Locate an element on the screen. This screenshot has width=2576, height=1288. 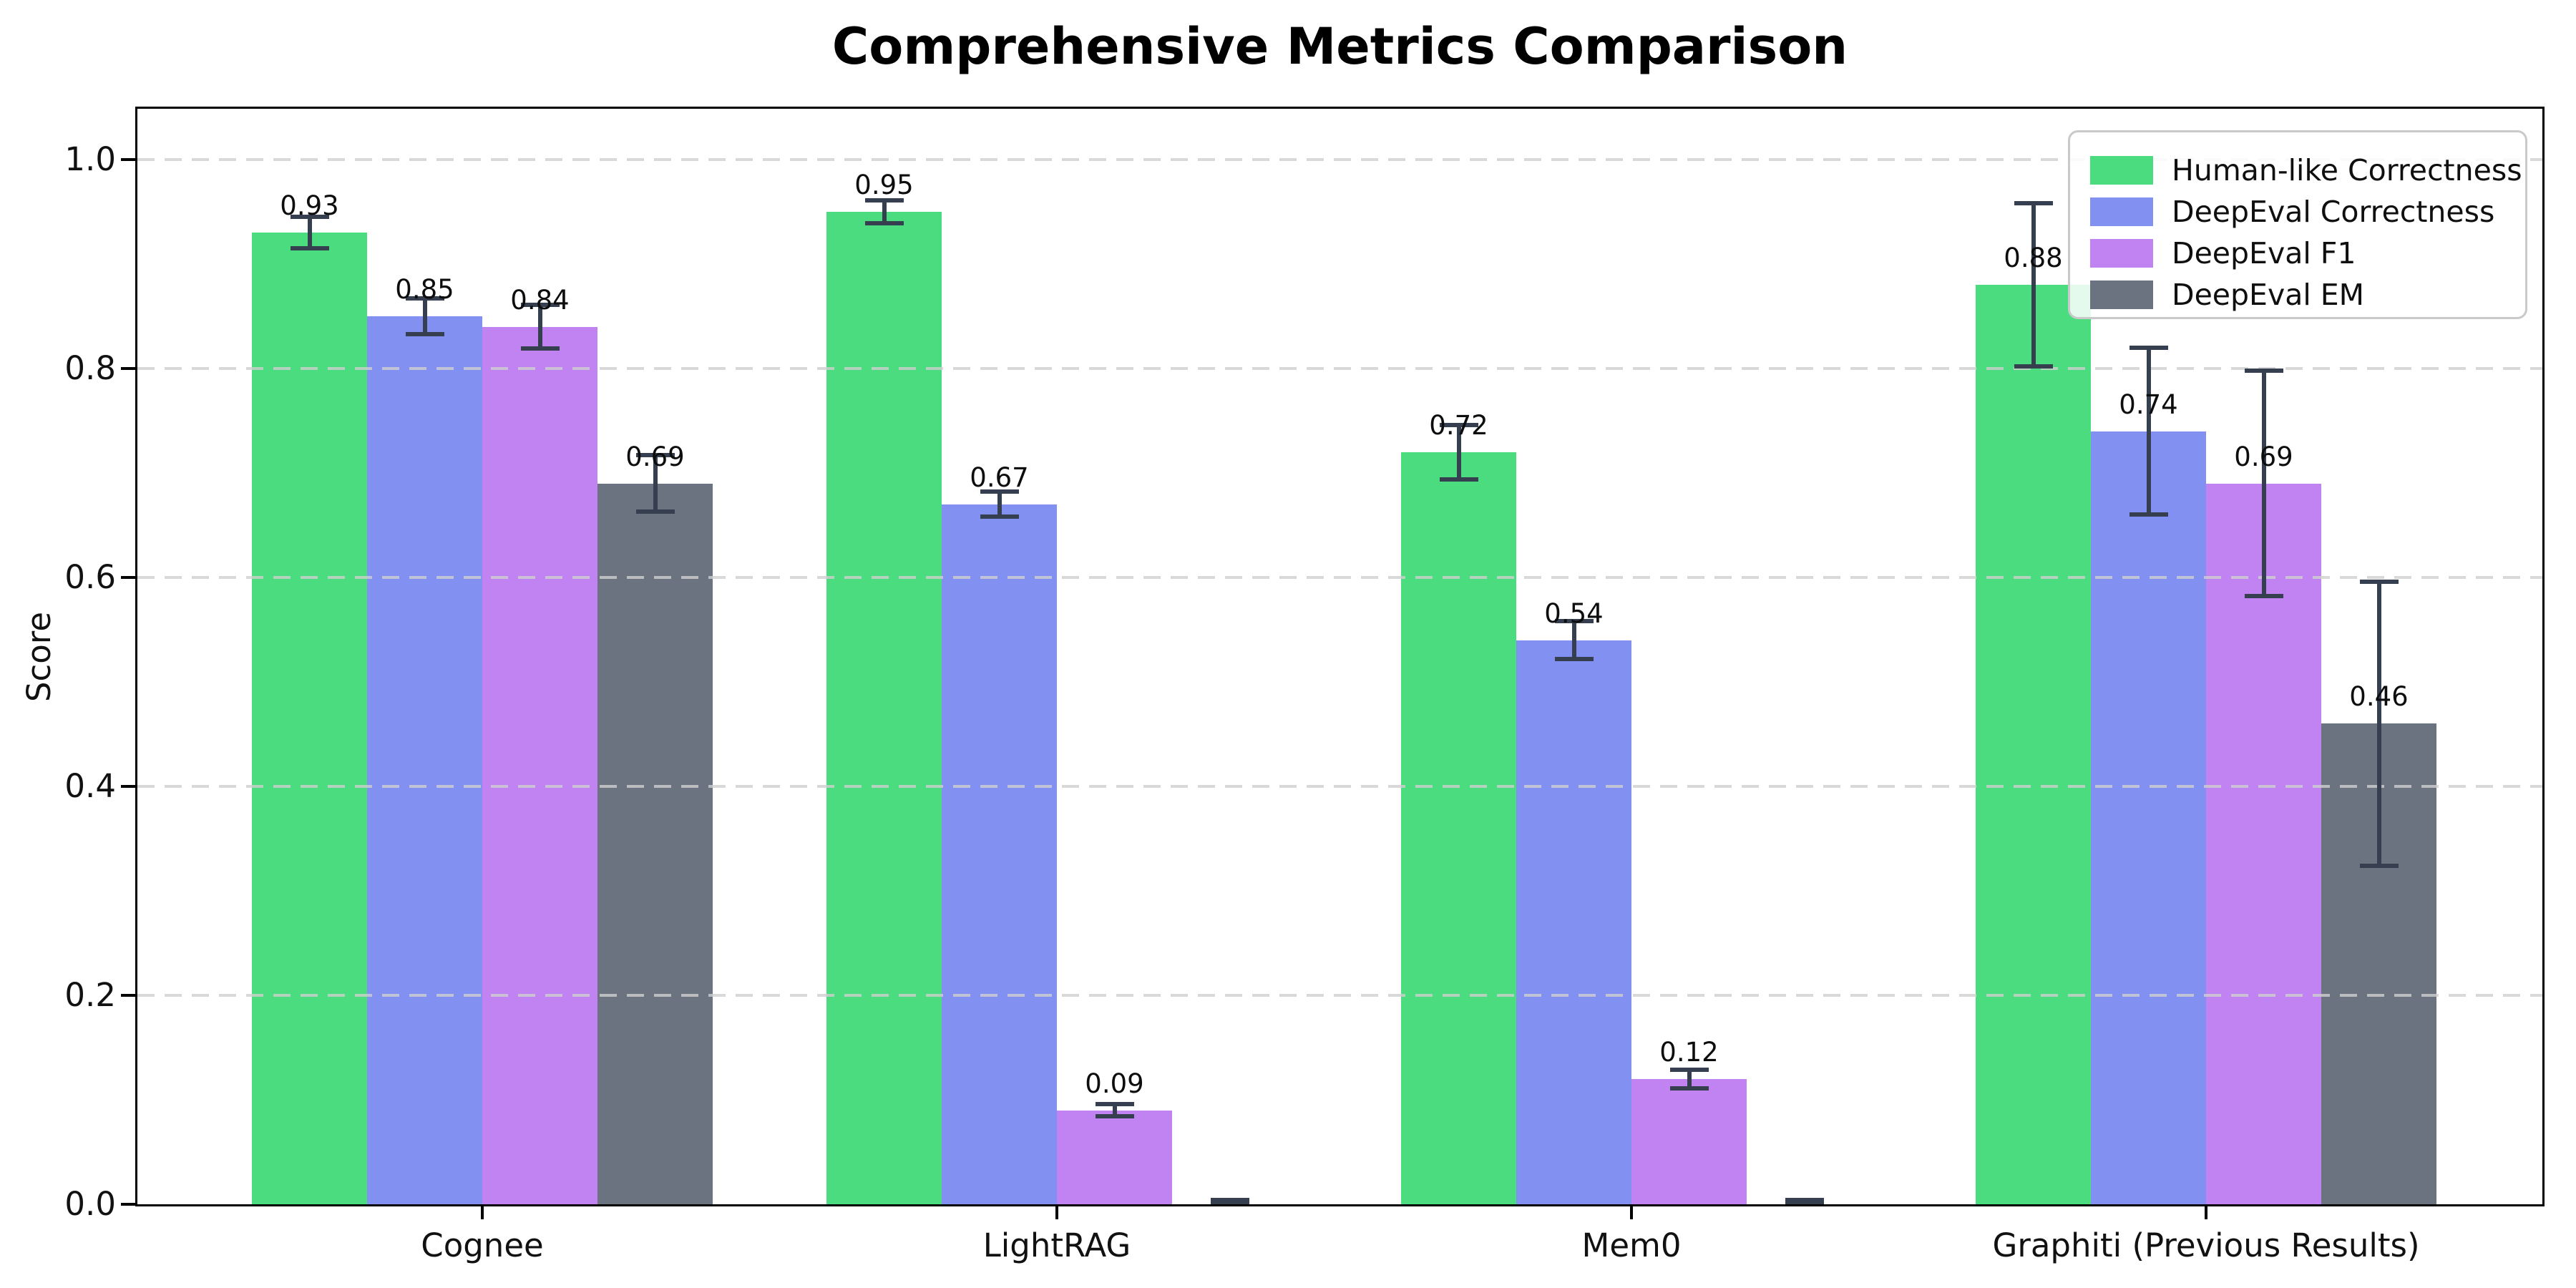
legend-label: DeepEval EM is located at coordinates (2268, 294).